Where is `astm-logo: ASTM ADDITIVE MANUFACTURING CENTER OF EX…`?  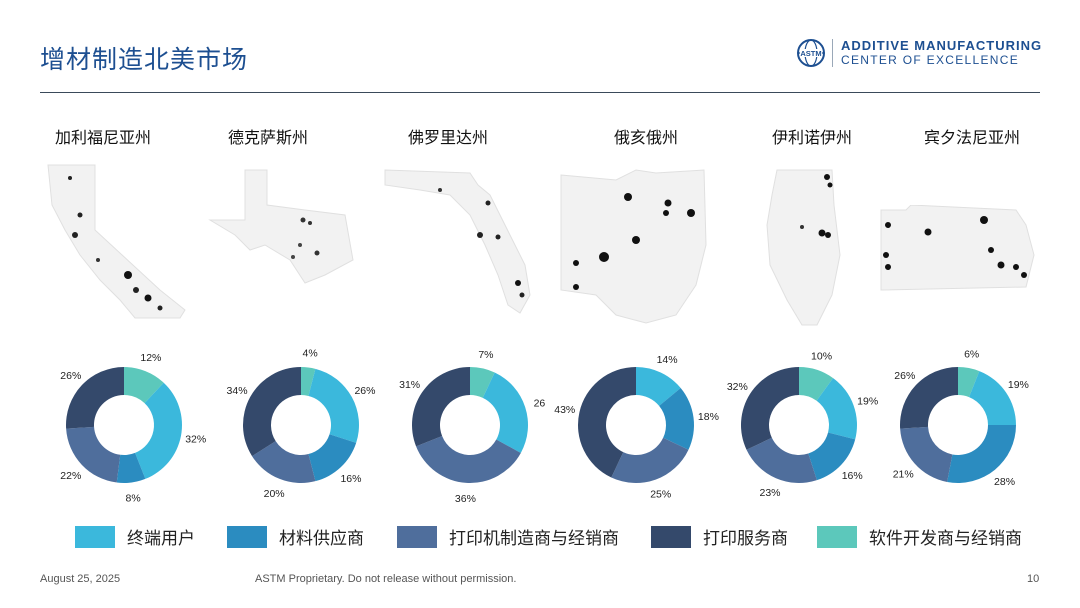
astm-logo: ASTM ADDITIVE MANUFACTURING CENTER OF EX… is located at coordinates (919, 53).